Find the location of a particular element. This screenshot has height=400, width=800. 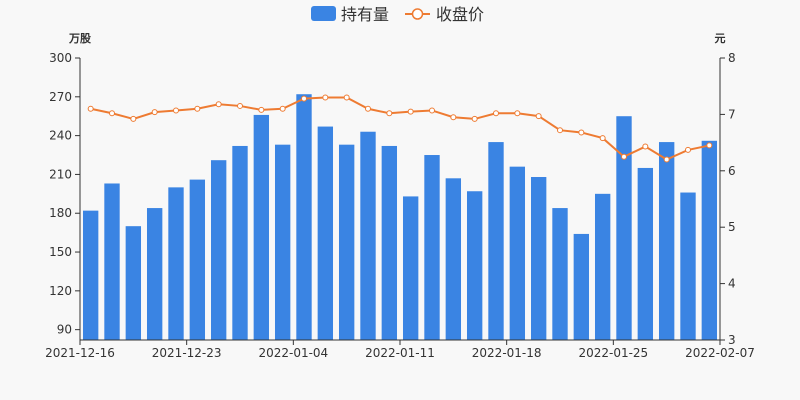

legend-line-marker is located at coordinates (417, 14).